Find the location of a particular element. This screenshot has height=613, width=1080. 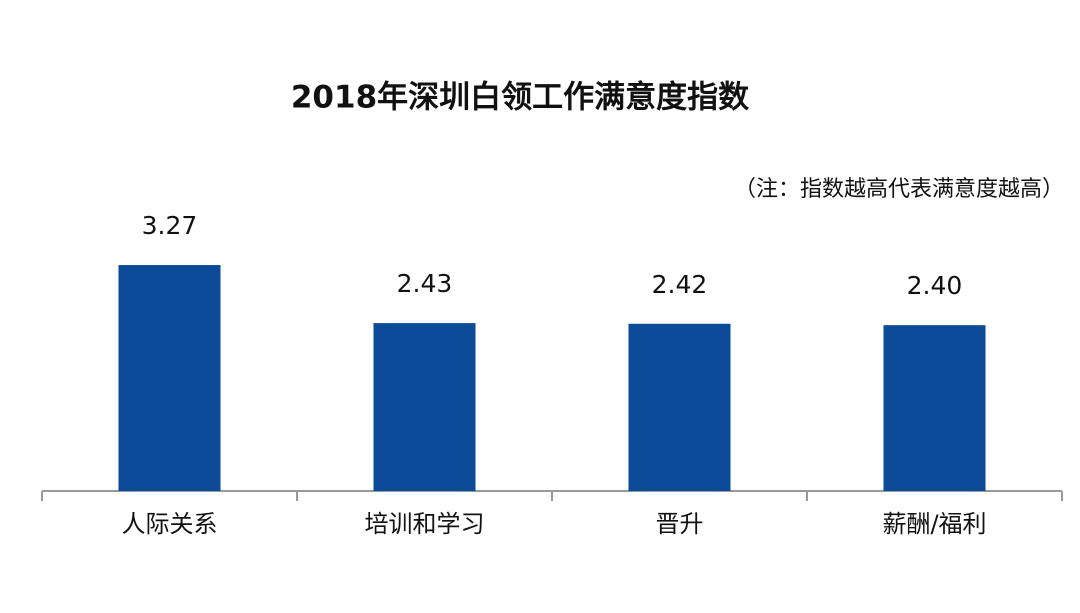

value-label: 2.40 is located at coordinates (935, 285).